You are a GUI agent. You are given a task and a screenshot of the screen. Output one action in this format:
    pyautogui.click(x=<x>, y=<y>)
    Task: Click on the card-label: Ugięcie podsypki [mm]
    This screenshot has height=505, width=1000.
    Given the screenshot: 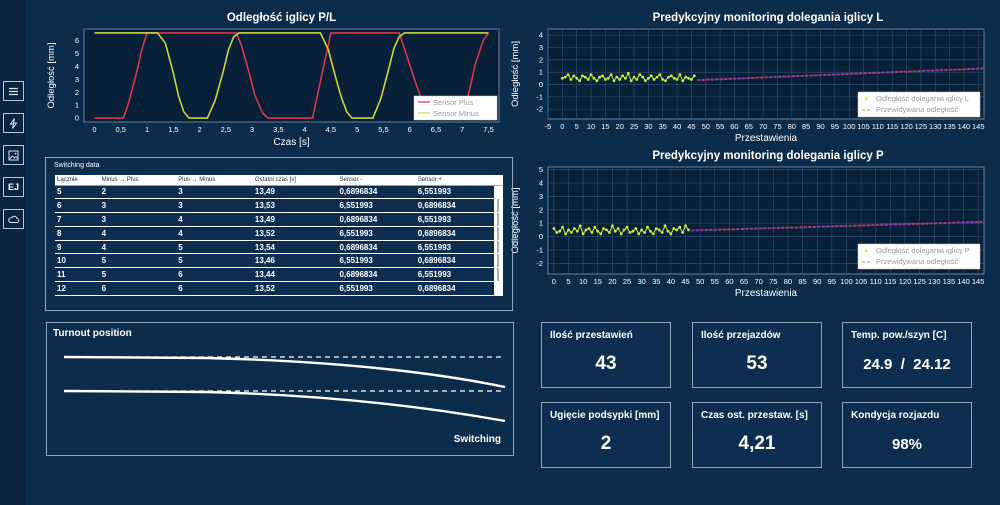 What is the action you would take?
    pyautogui.click(x=605, y=415)
    